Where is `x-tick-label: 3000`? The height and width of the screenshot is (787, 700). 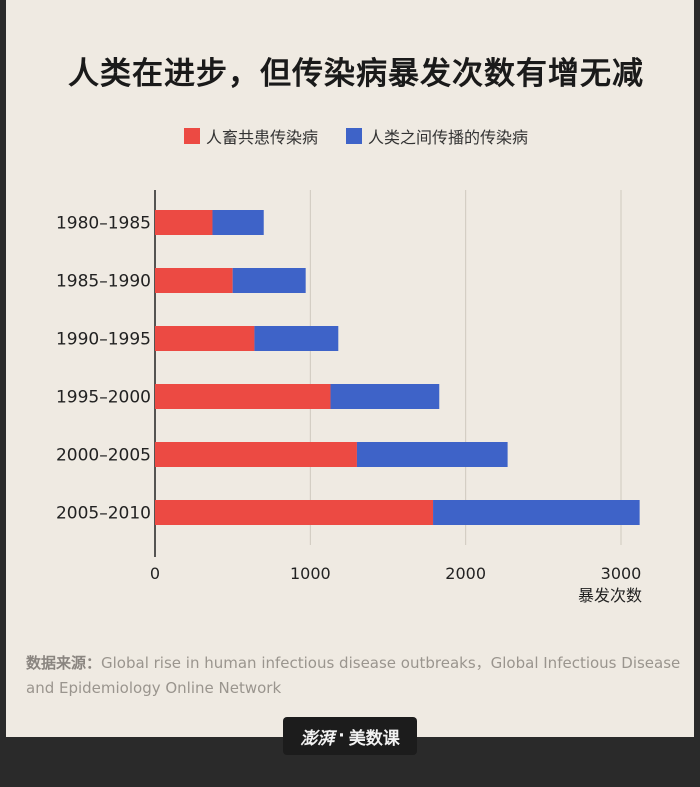
x-tick-label: 3000 is located at coordinates (621, 573).